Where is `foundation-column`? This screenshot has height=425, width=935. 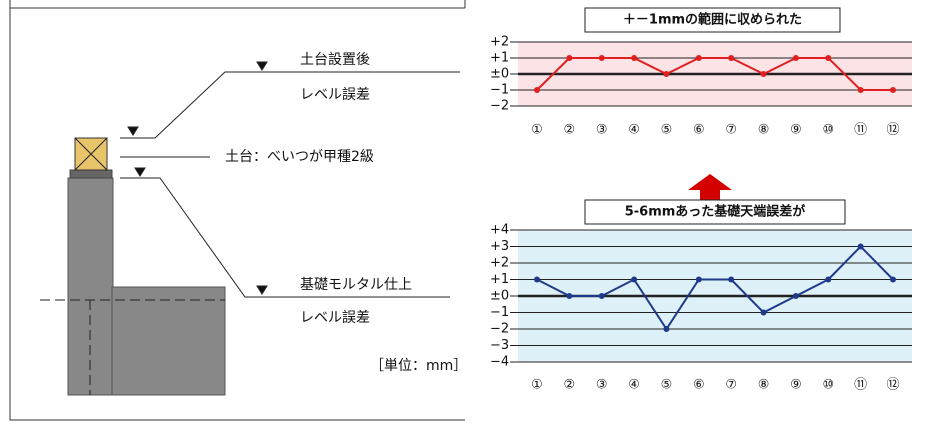
foundation-column is located at coordinates (90, 286).